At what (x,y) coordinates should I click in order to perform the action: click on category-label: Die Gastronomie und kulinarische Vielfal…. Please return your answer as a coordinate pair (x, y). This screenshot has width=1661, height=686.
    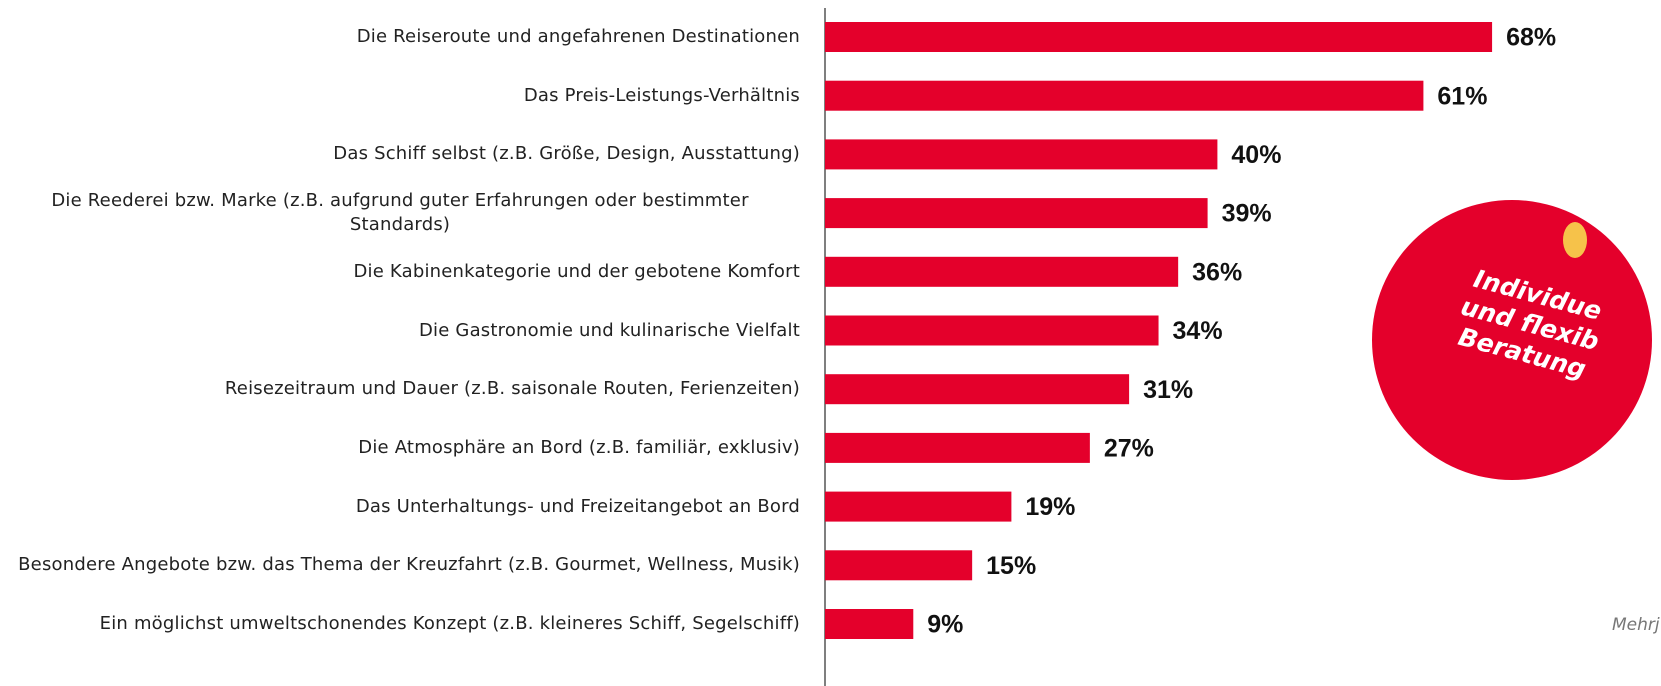
    Looking at the image, I should click on (400, 331).